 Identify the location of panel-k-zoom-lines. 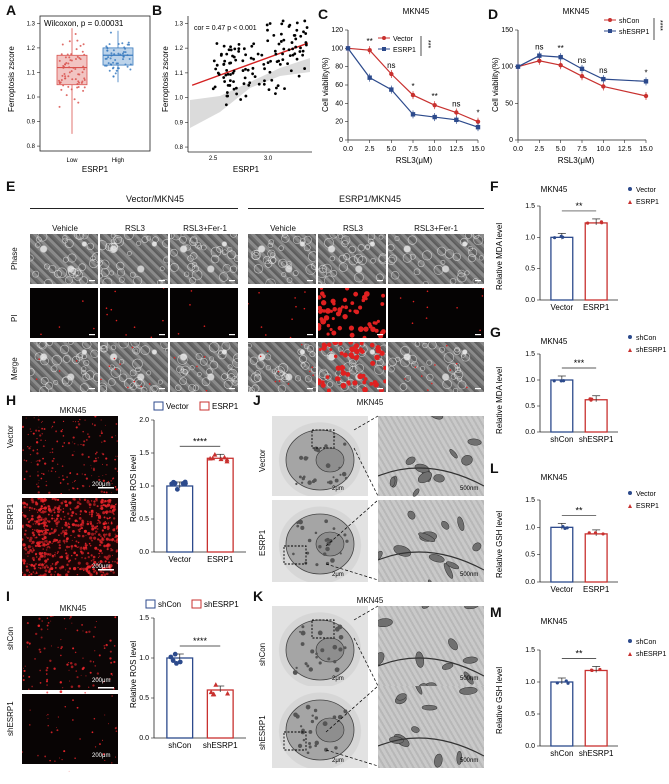
(366, 646).